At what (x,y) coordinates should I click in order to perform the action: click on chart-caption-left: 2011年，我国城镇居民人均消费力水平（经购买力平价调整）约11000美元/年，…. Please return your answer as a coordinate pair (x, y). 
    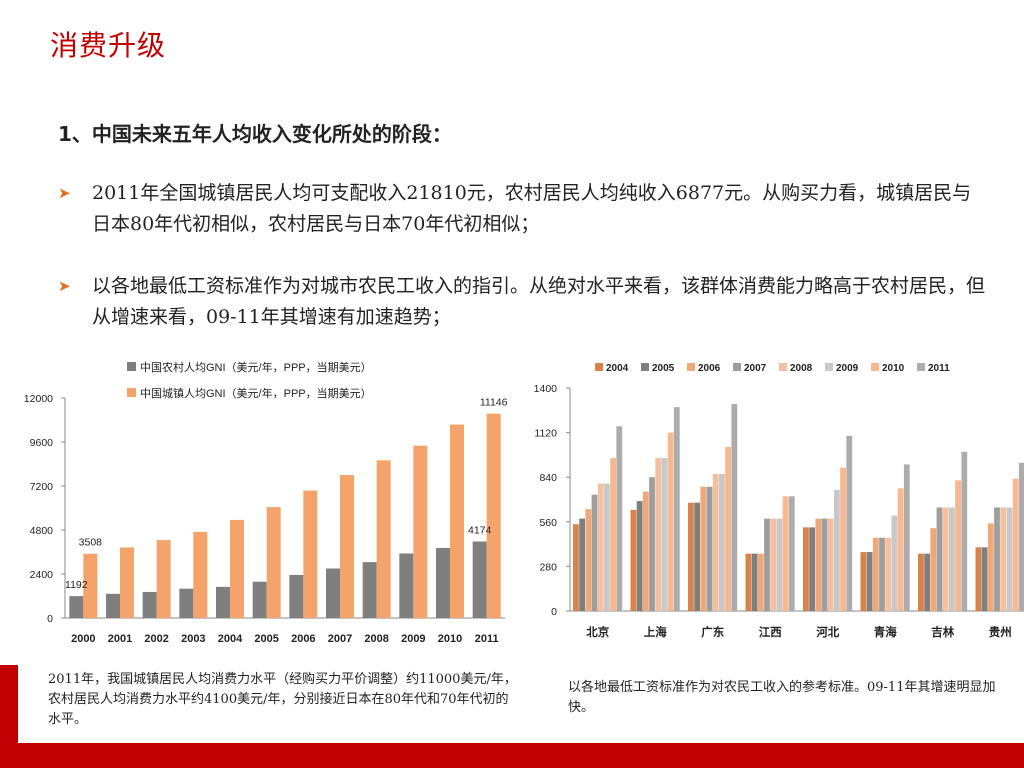
    Looking at the image, I should click on (282, 699).